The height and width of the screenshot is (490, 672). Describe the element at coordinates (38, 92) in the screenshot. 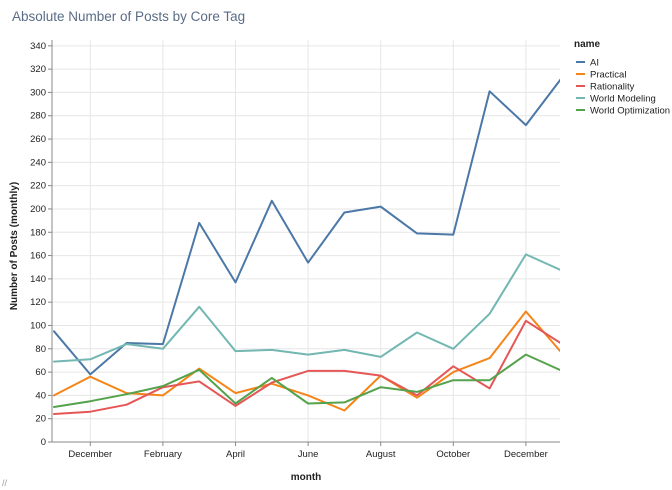

I see `y-tick-label: 300` at that location.